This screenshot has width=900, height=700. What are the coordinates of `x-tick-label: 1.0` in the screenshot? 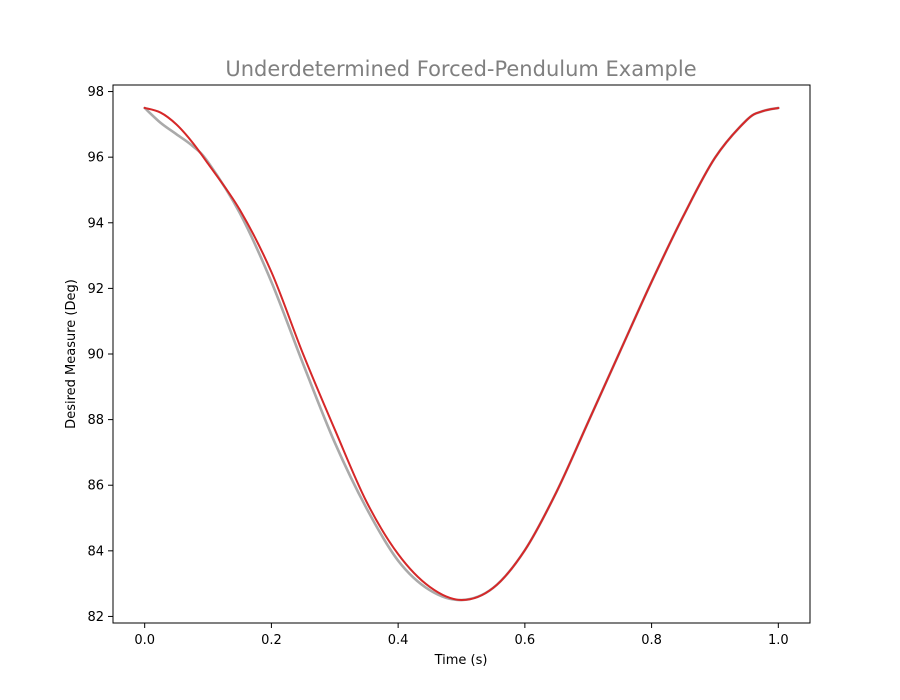 It's located at (778, 640).